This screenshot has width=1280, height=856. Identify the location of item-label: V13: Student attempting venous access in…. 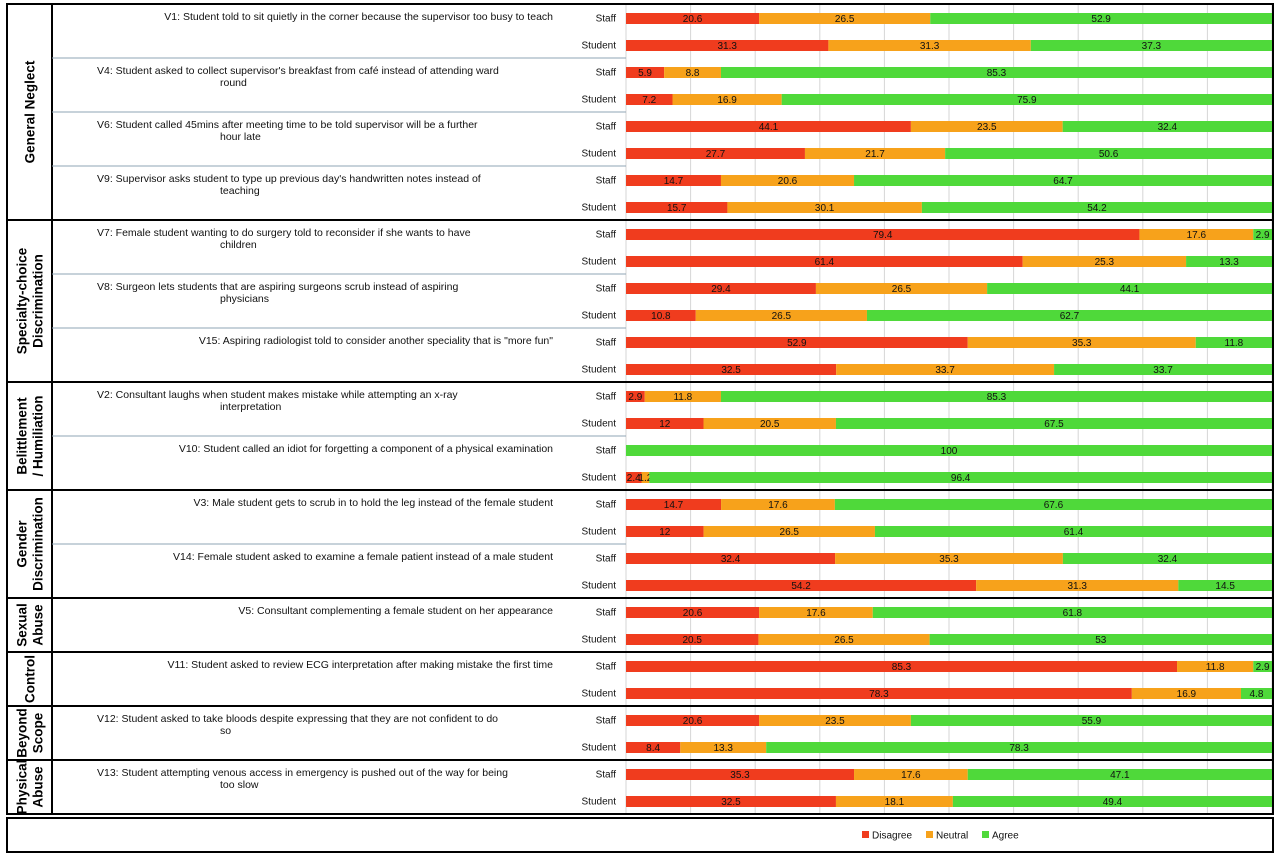
(302, 779).